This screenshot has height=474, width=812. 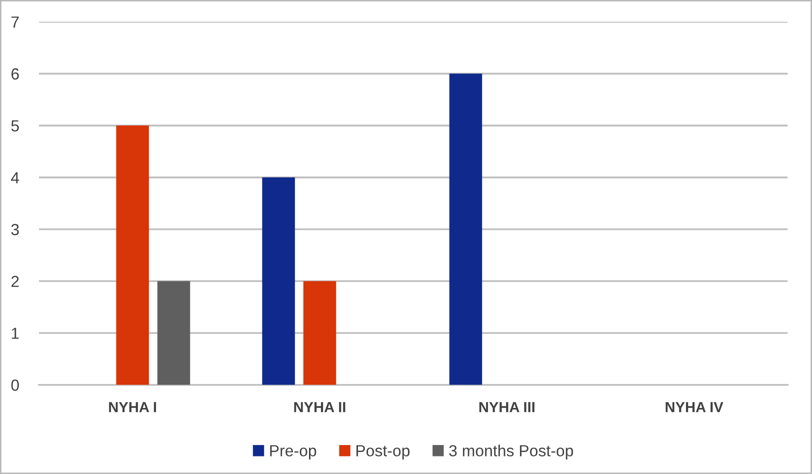 What do you see at coordinates (511, 452) in the screenshot?
I see `legend-label: 3 months Post-op` at bounding box center [511, 452].